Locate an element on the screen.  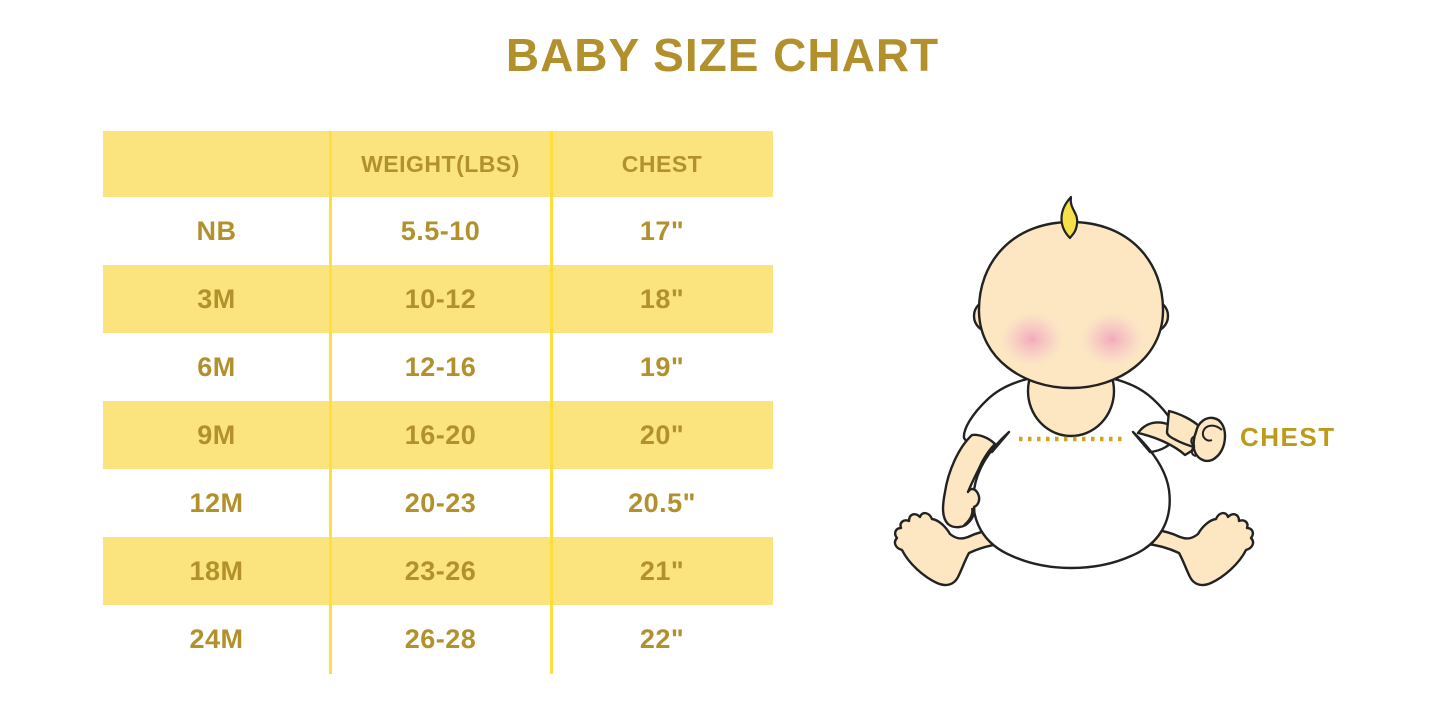
table-row-18m: 18M 23-26 21" is located at coordinates (438, 571).